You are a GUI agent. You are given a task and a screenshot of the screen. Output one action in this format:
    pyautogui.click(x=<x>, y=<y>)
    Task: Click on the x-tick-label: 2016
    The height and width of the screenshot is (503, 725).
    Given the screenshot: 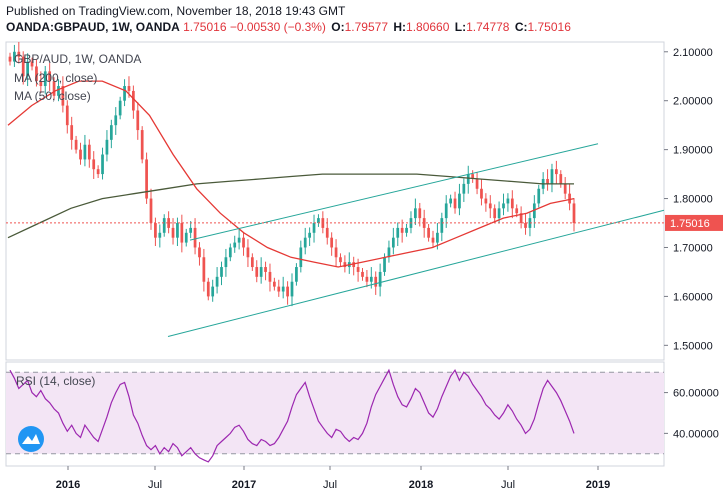 What is the action you would take?
    pyautogui.click(x=68, y=485)
    